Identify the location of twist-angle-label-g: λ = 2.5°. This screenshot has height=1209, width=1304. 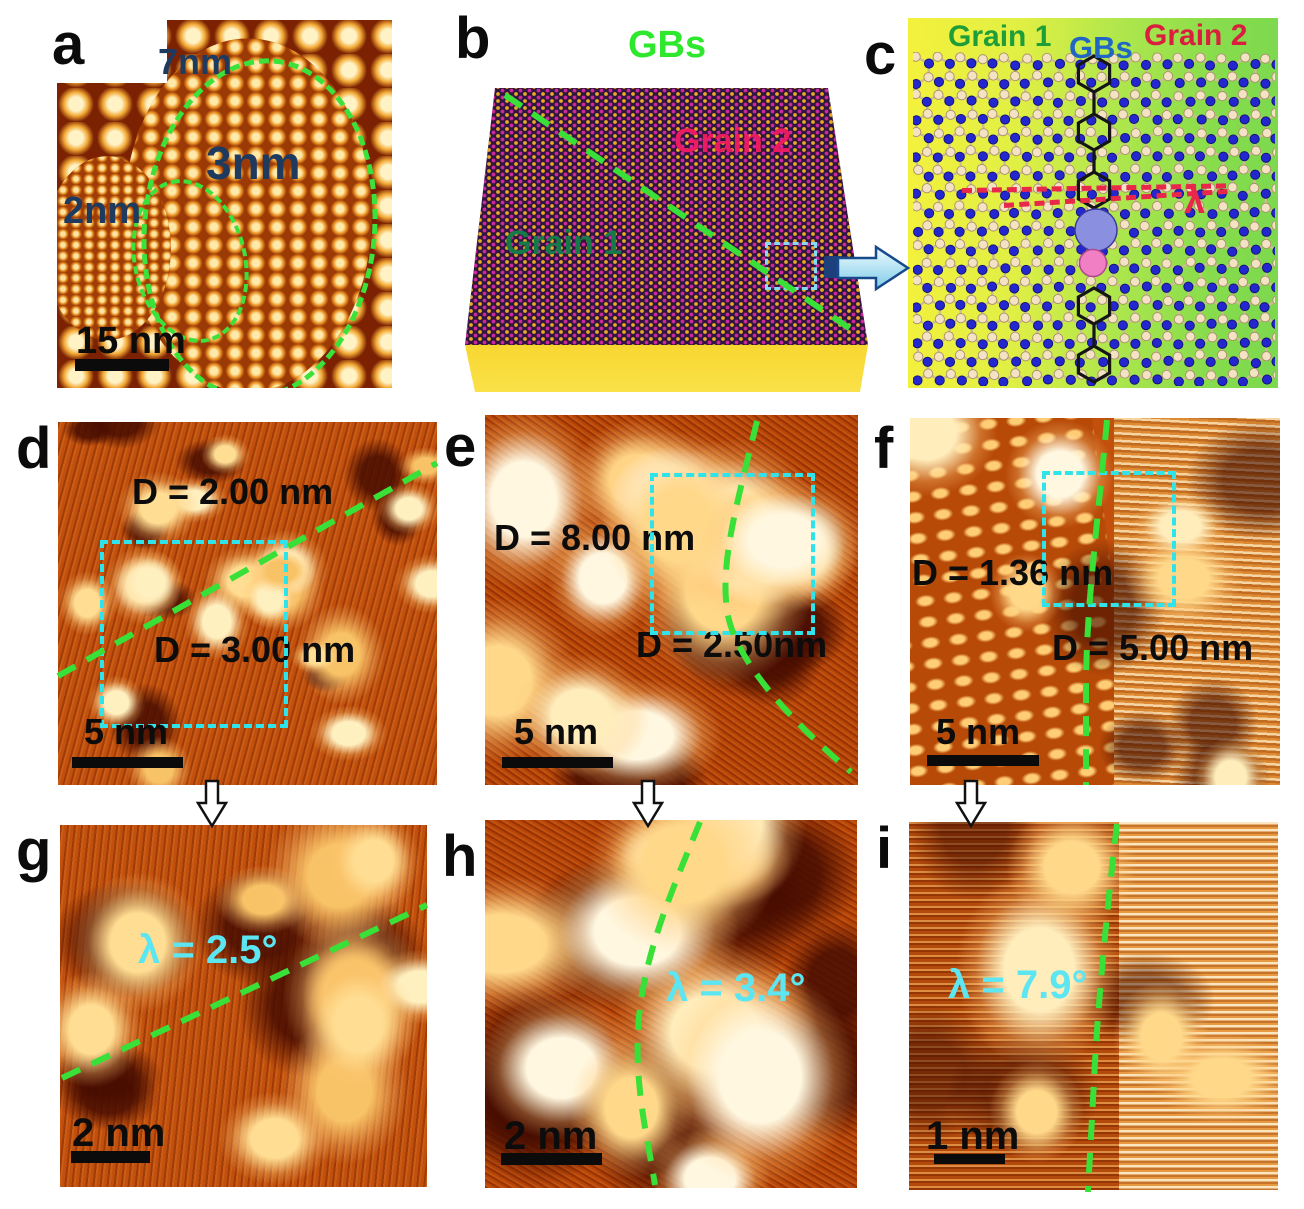
(208, 950).